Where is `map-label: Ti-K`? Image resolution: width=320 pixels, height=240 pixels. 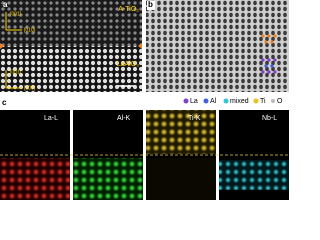
map-label: Ti-K is located at coordinates (194, 118).